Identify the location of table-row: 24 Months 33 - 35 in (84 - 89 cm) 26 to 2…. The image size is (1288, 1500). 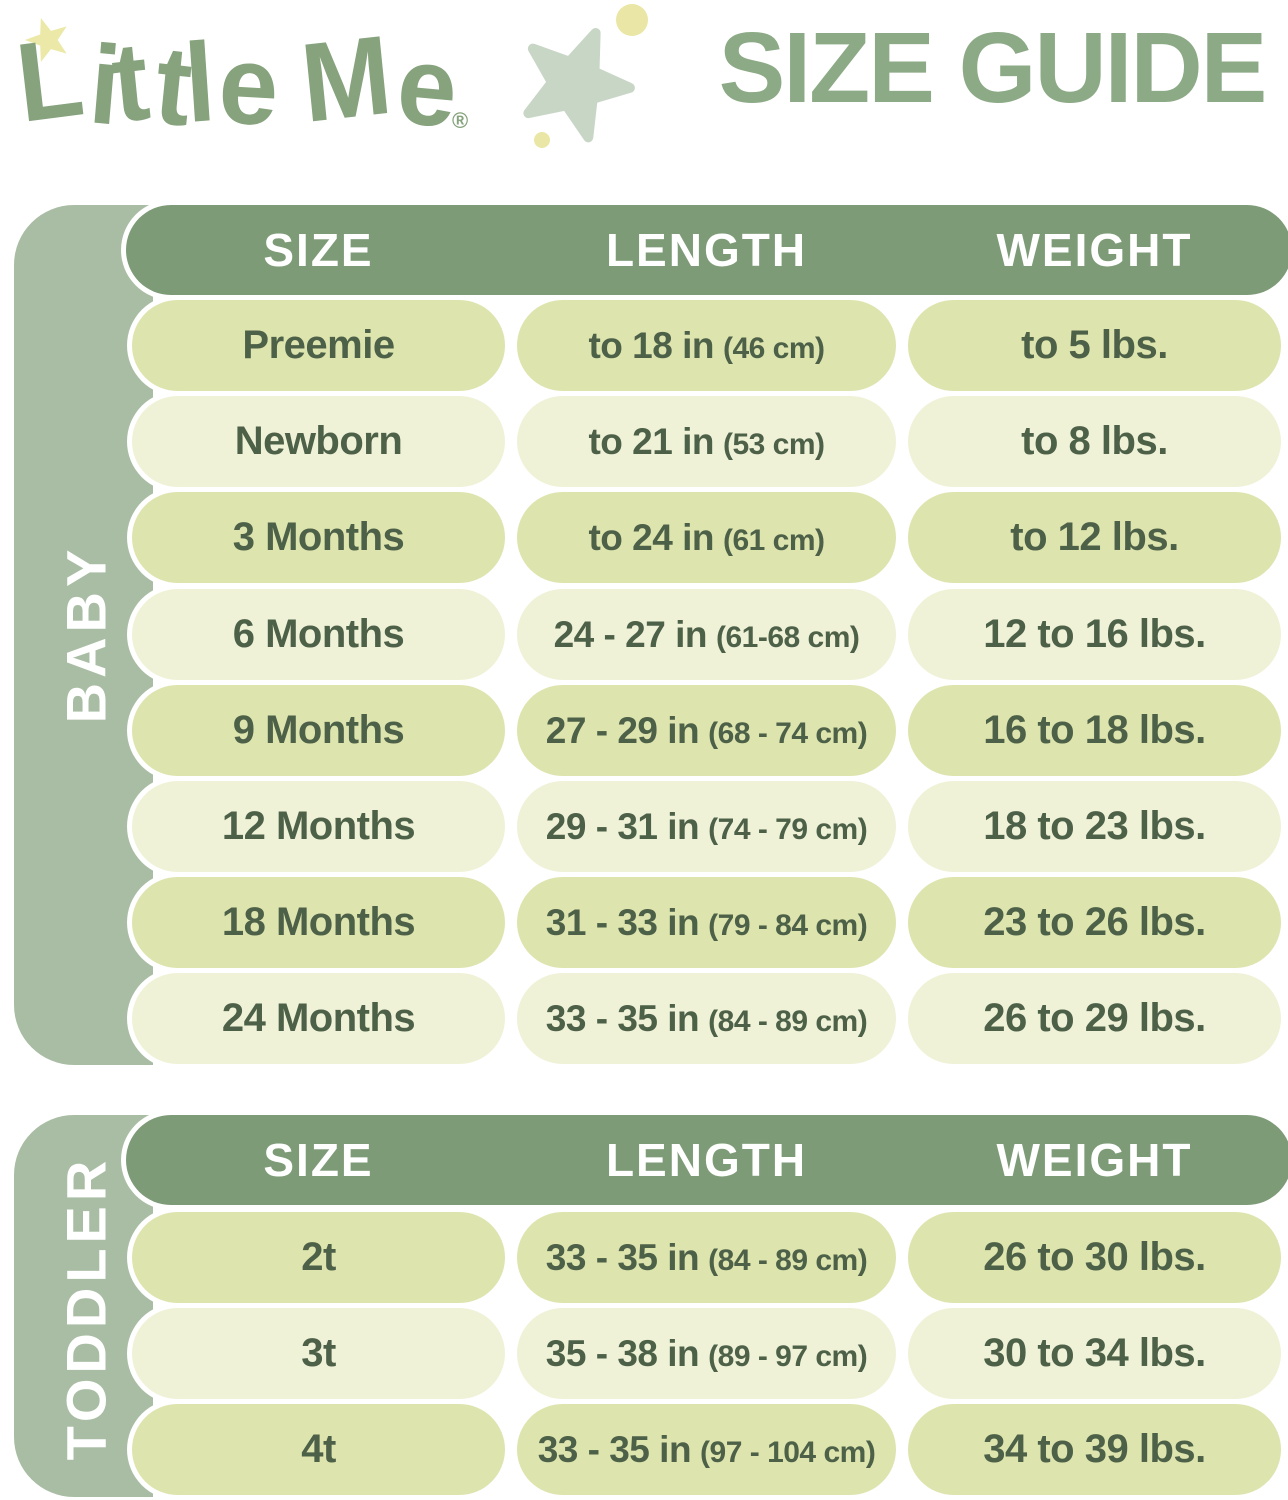
(706, 1018).